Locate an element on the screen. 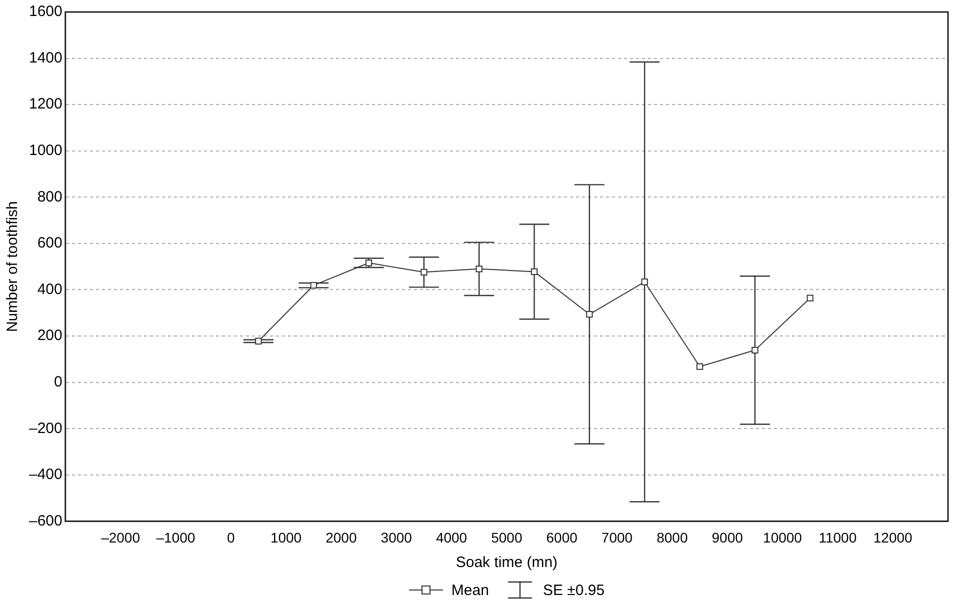 The image size is (954, 606). y-tick-label: 1600 is located at coordinates (45, 11).